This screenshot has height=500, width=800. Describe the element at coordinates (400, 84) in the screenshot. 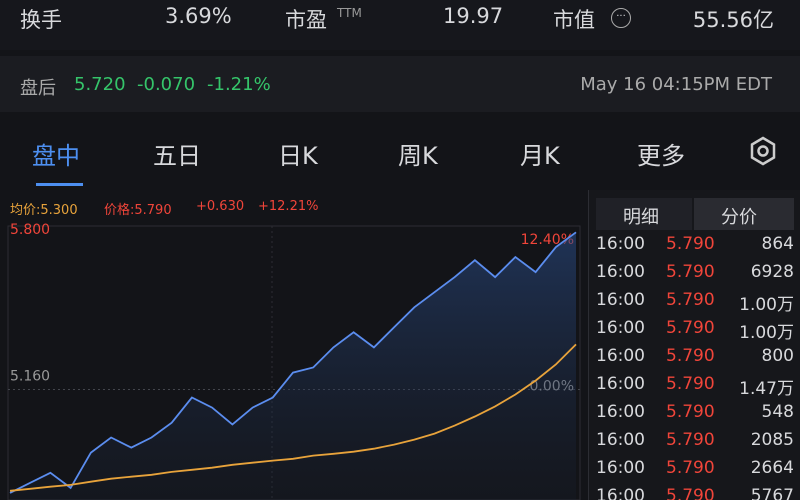

I see `after-hours-bar` at that location.